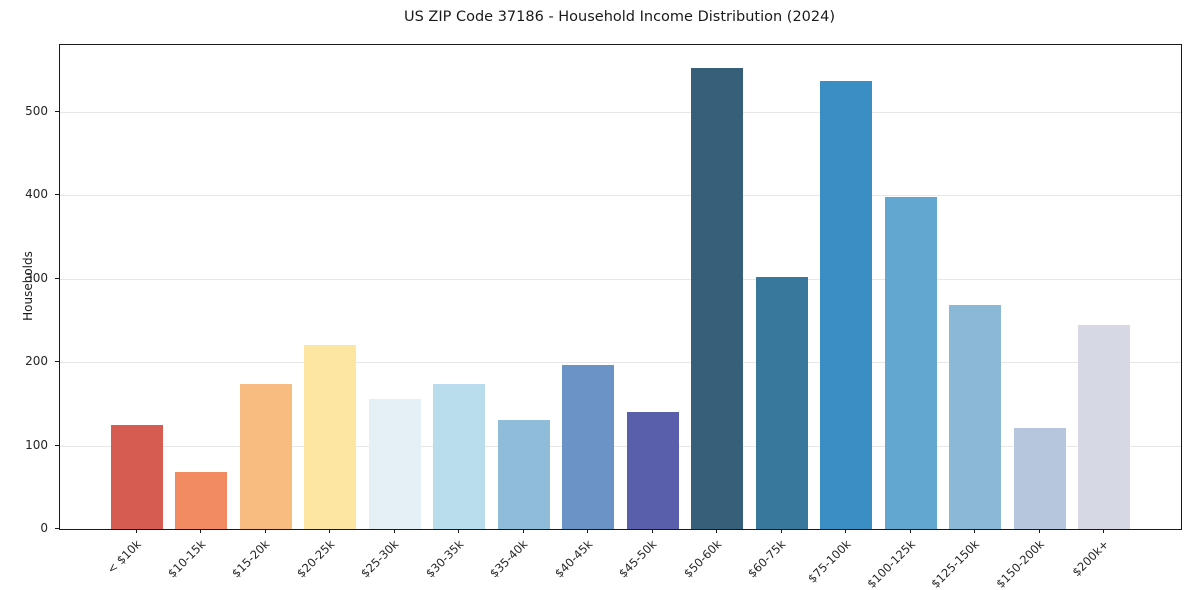  What do you see at coordinates (459, 456) in the screenshot?
I see `bar-$30-35k` at bounding box center [459, 456].